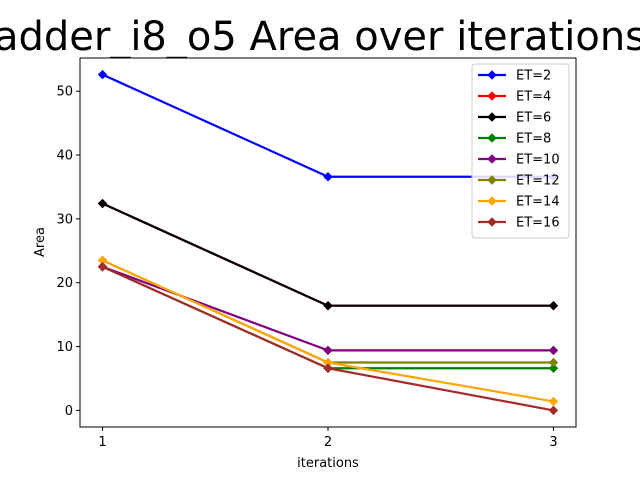 The image size is (640, 480). I want to click on y-tick-label: 10, so click(64, 347).